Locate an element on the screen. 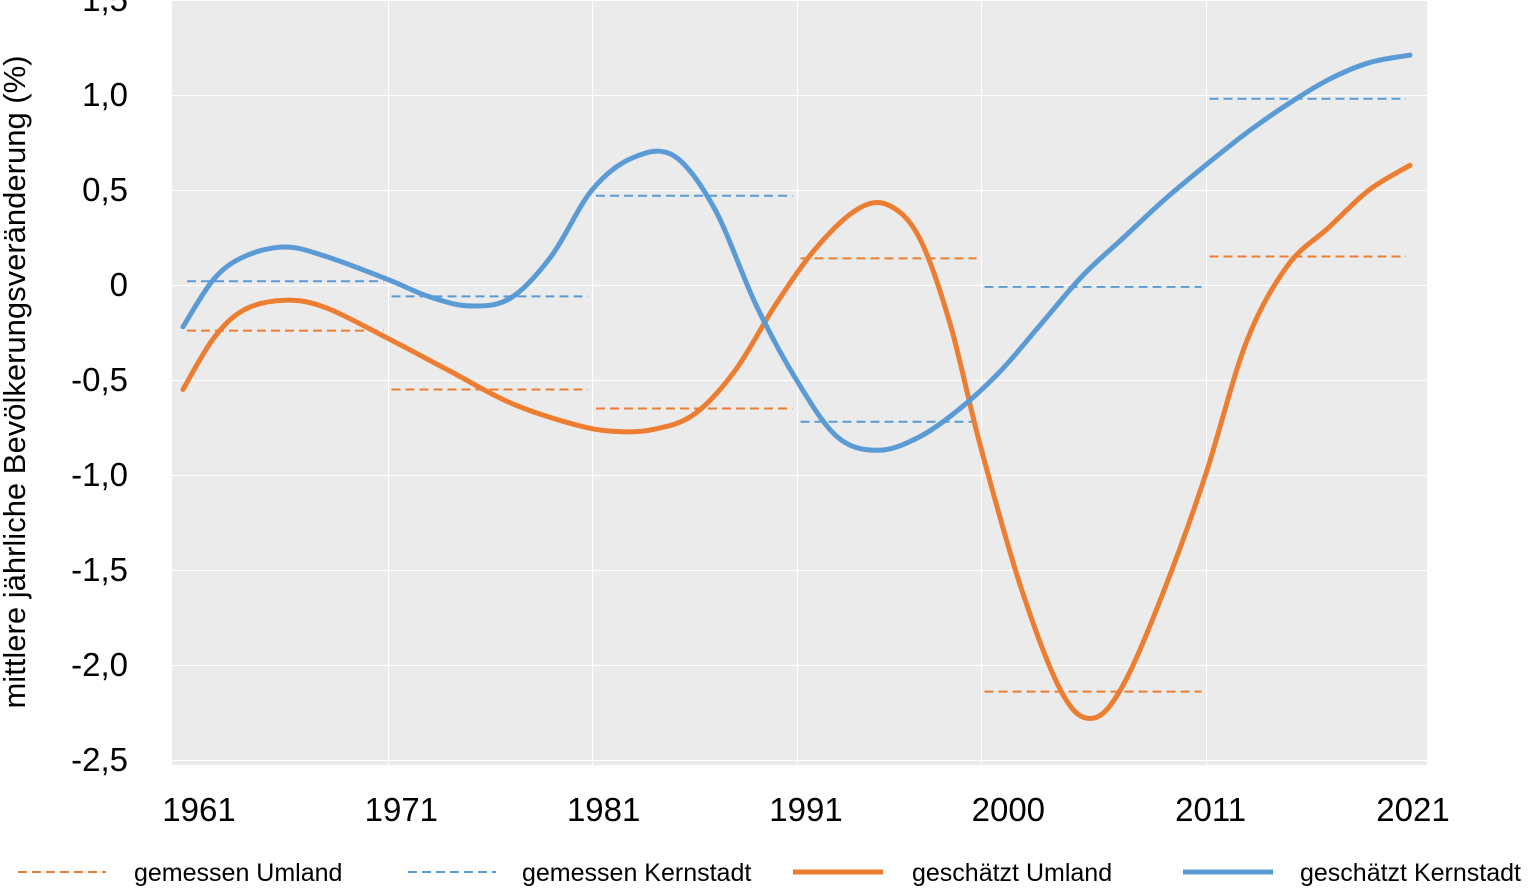 The height and width of the screenshot is (888, 1530). y-tick-label: 0,5 is located at coordinates (105, 189).